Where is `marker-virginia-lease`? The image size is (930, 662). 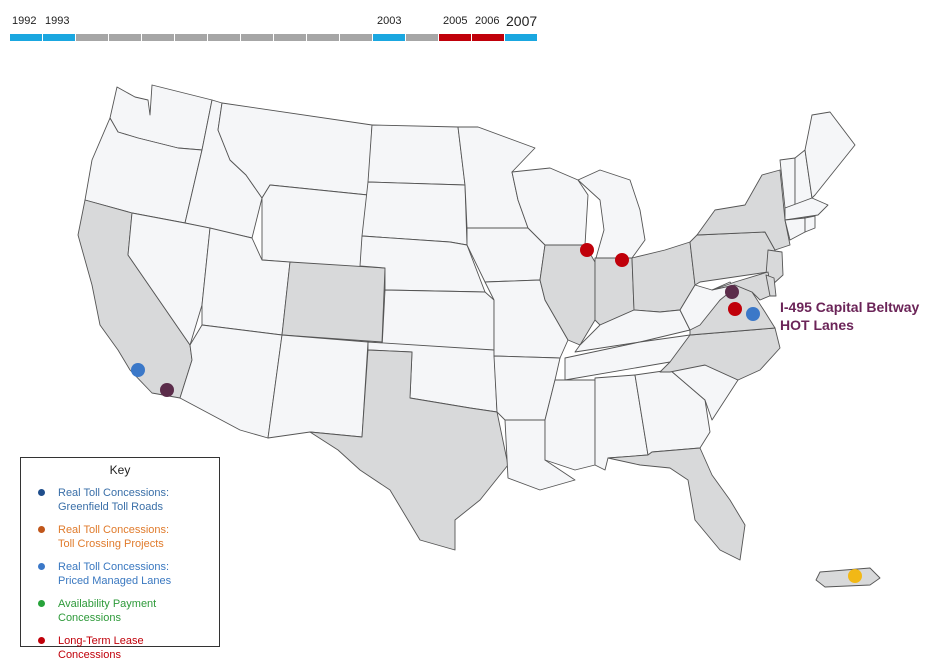 marker-virginia-lease is located at coordinates (735, 309).